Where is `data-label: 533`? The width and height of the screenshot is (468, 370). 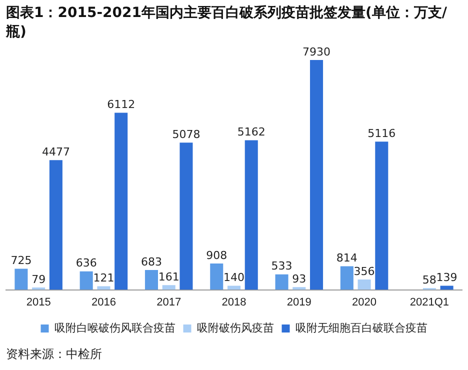 data-label: 533 is located at coordinates (281, 266).